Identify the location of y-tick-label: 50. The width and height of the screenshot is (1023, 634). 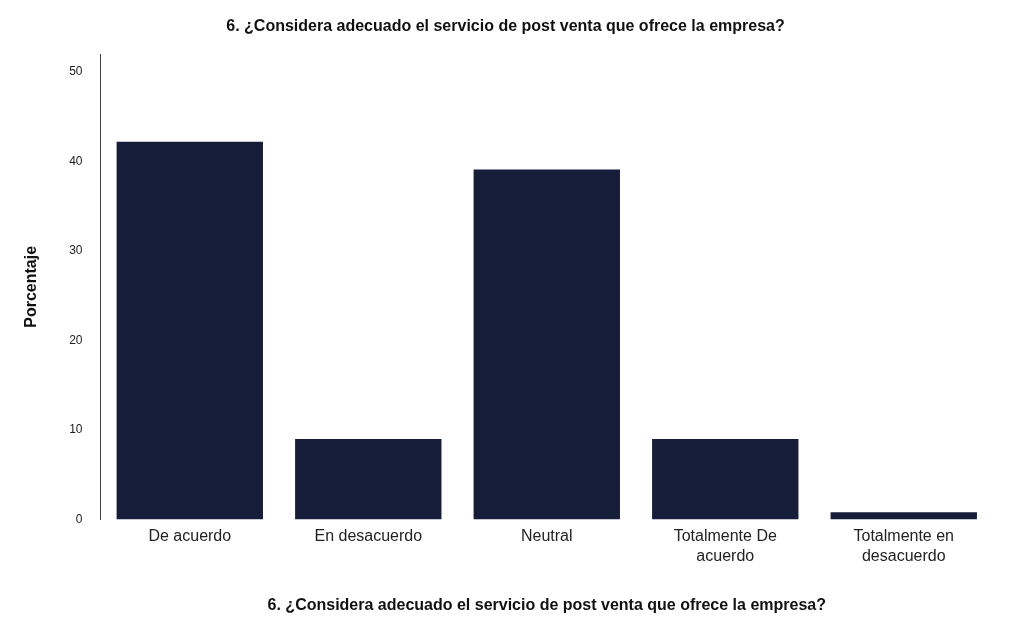
(76, 71).